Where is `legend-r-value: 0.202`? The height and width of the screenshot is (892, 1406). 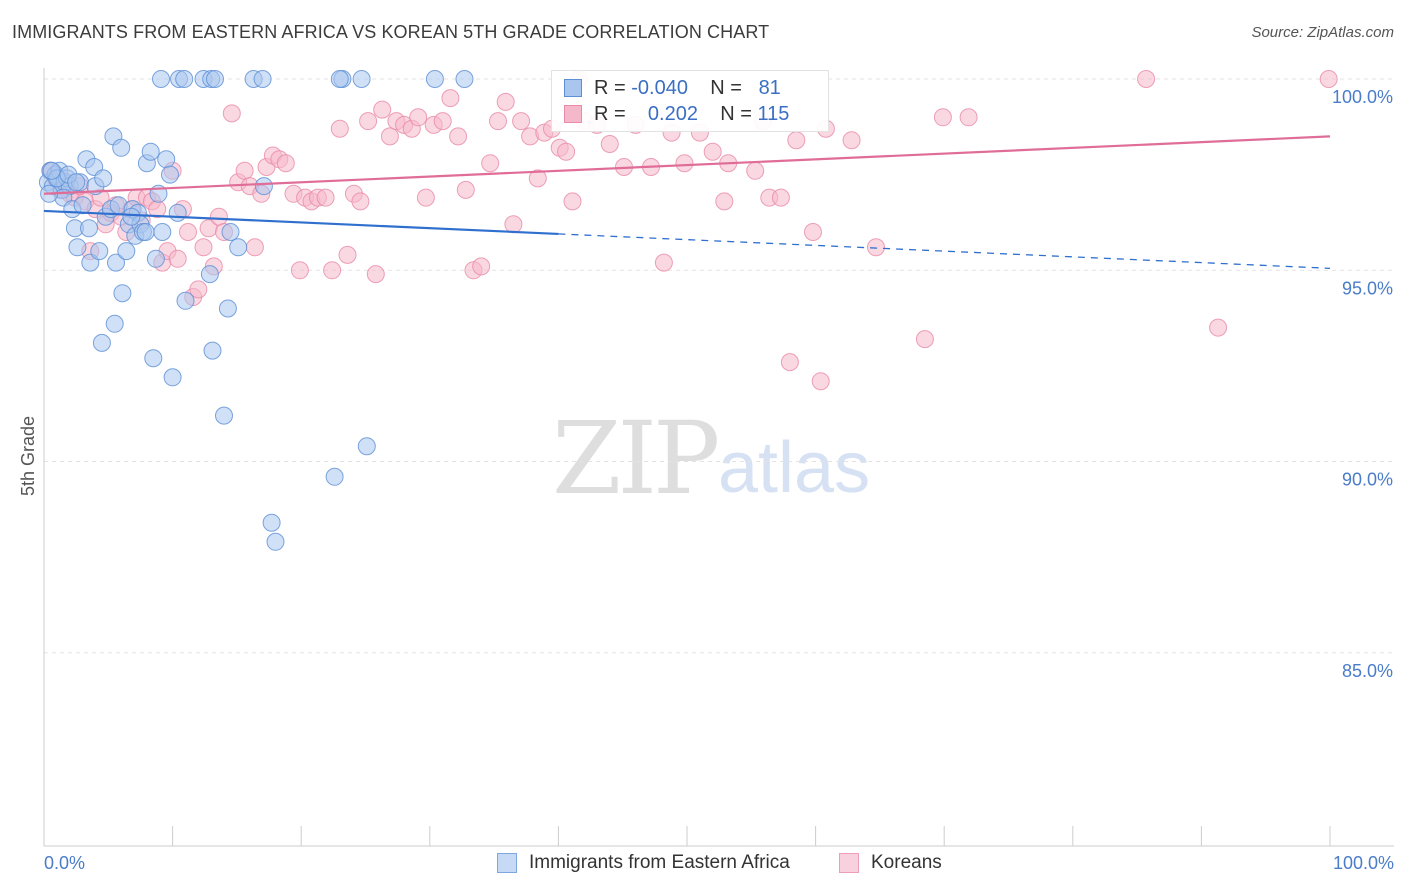
legend-r-value: 0.202 is located at coordinates (672, 113).